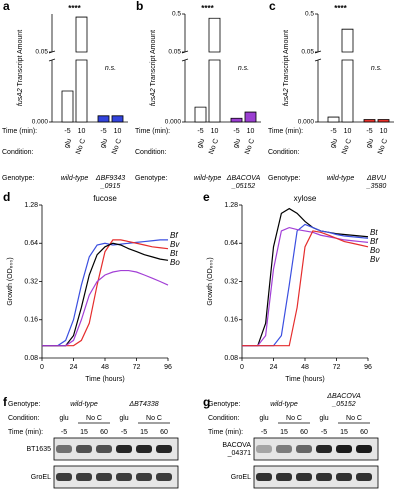 The width and height of the screenshot is (400, 500). I want to click on x-axis-label: Time (hours), so click(104, 379).